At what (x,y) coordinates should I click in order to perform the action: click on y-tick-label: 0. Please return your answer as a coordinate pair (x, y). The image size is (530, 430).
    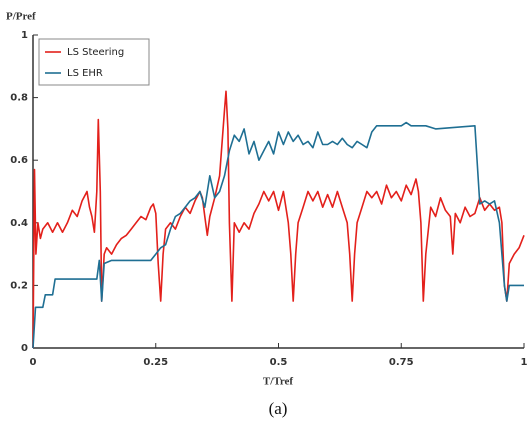
    Looking at the image, I should click on (24, 348).